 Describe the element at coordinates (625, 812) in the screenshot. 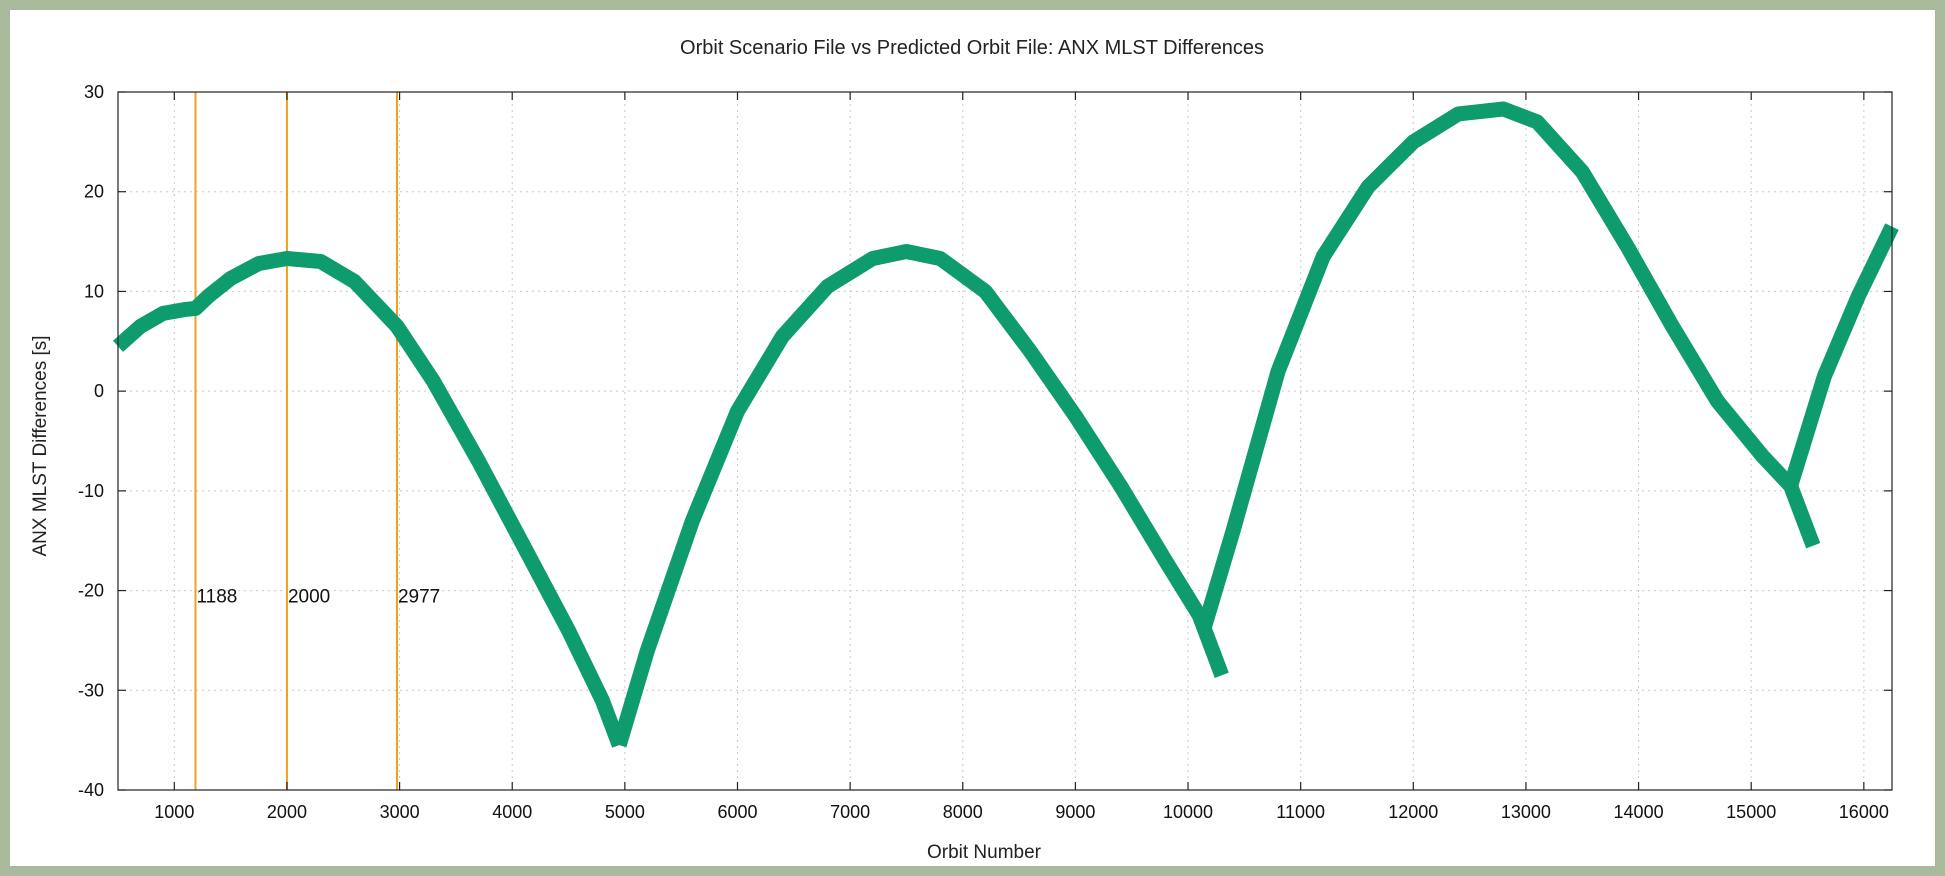

I see `x-tick-label: 5000` at that location.